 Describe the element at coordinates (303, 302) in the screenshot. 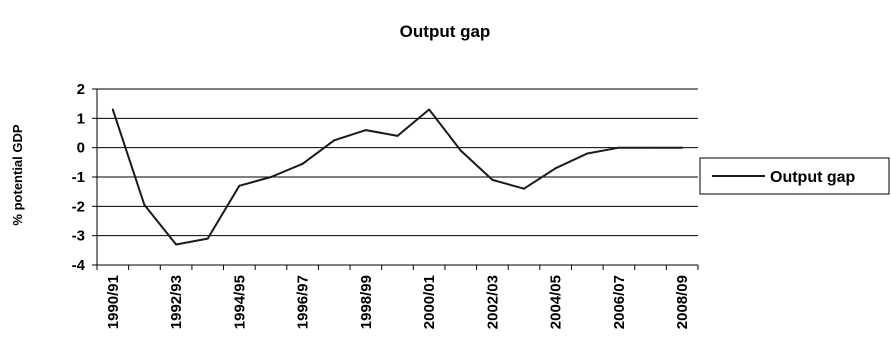

I see `x-tick-label-3: 1996/97` at that location.